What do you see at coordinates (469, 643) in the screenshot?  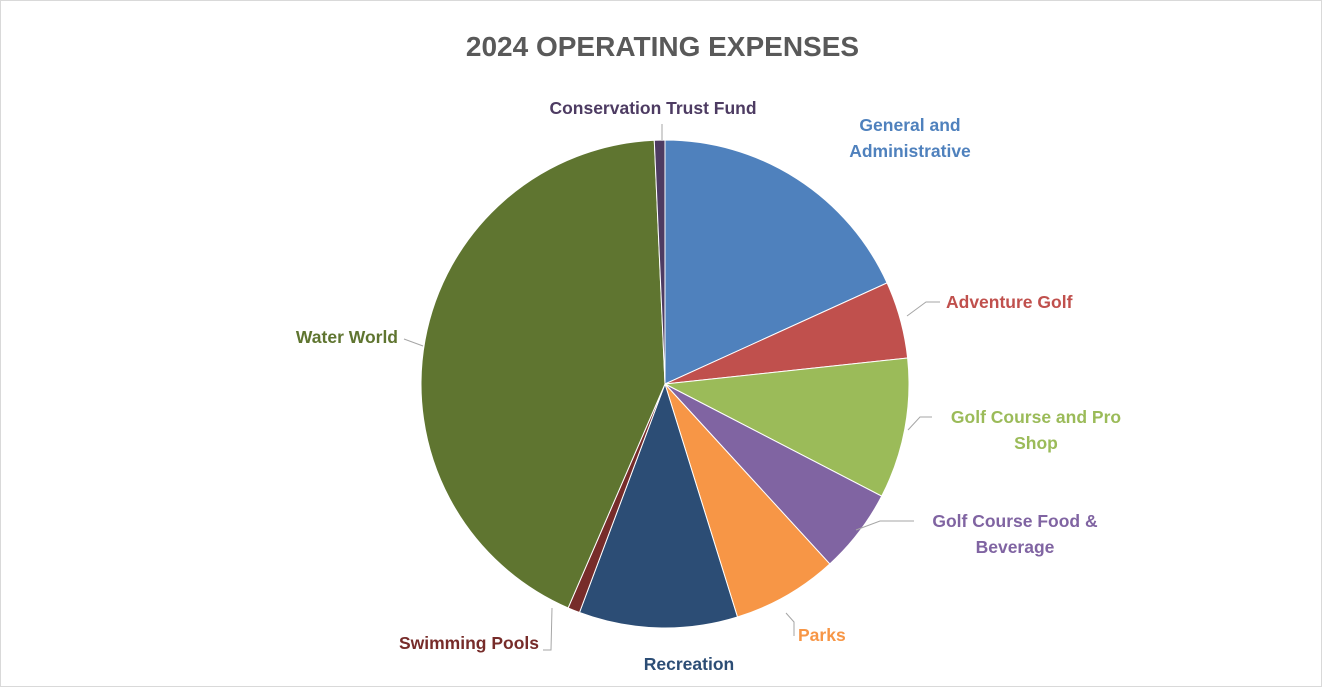 I see `slice-label-swimming-pools: Swimming Pools` at bounding box center [469, 643].